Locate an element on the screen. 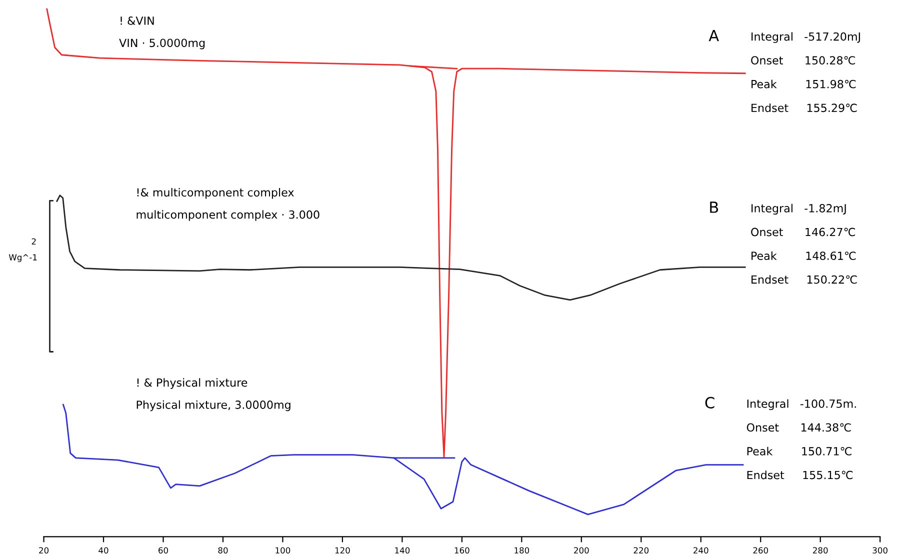  x-tick-label: 280 is located at coordinates (820, 550).